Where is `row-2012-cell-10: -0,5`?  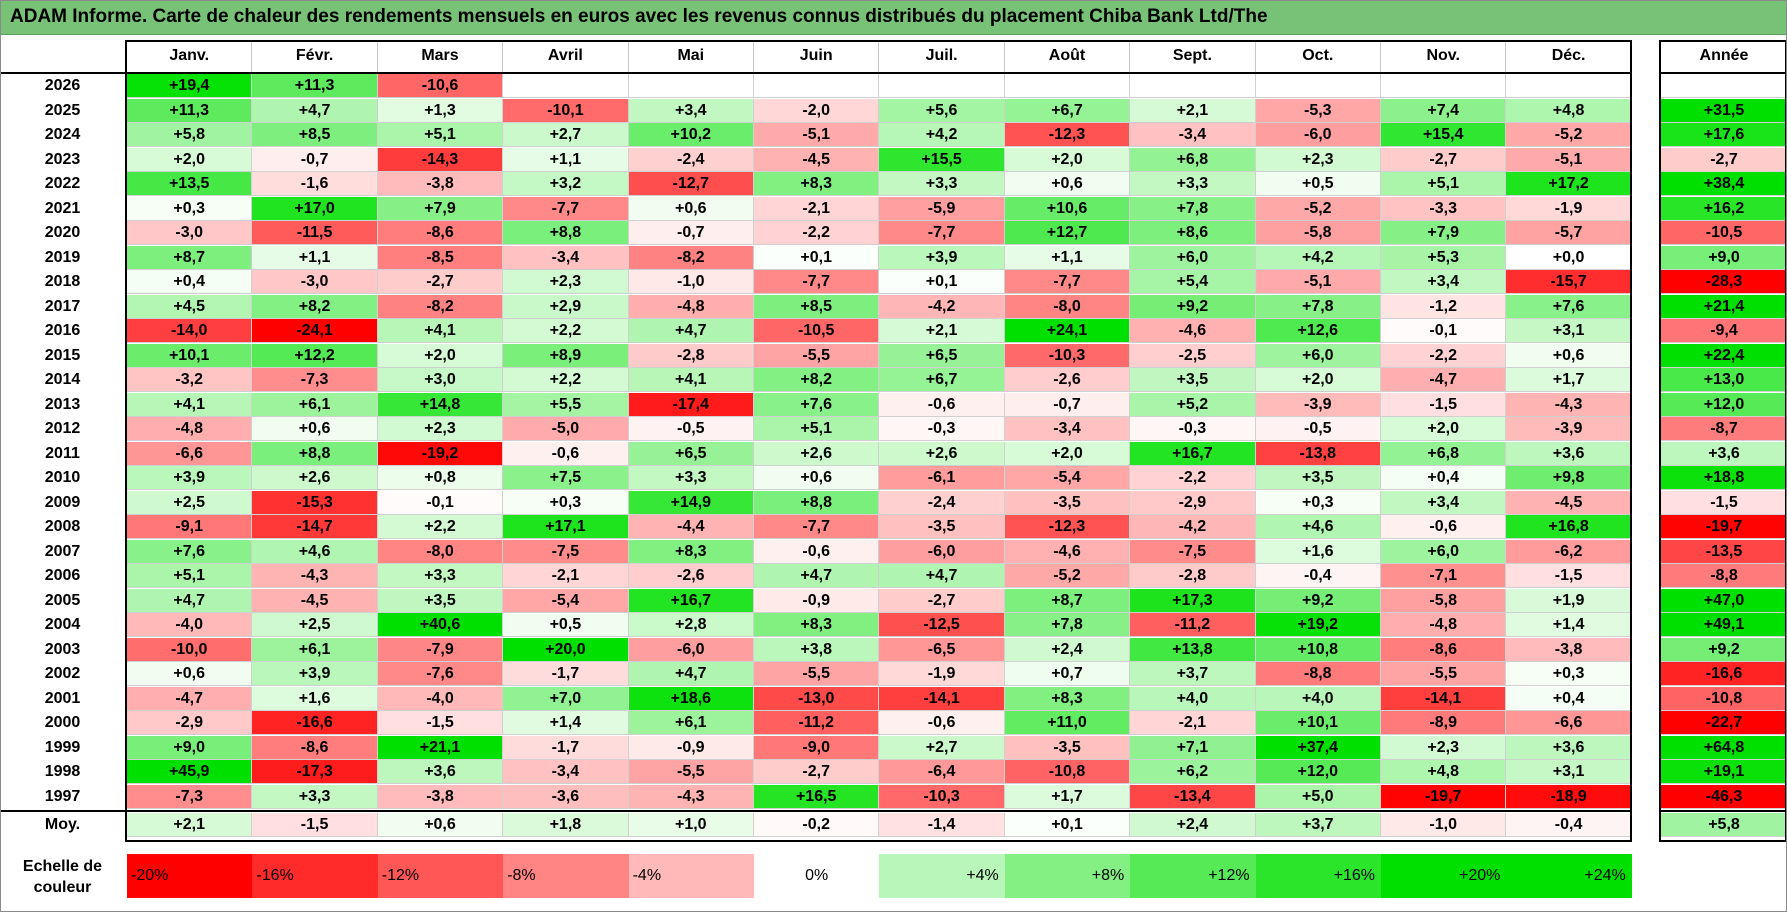 row-2012-cell-10: -0,5 is located at coordinates (1318, 429).